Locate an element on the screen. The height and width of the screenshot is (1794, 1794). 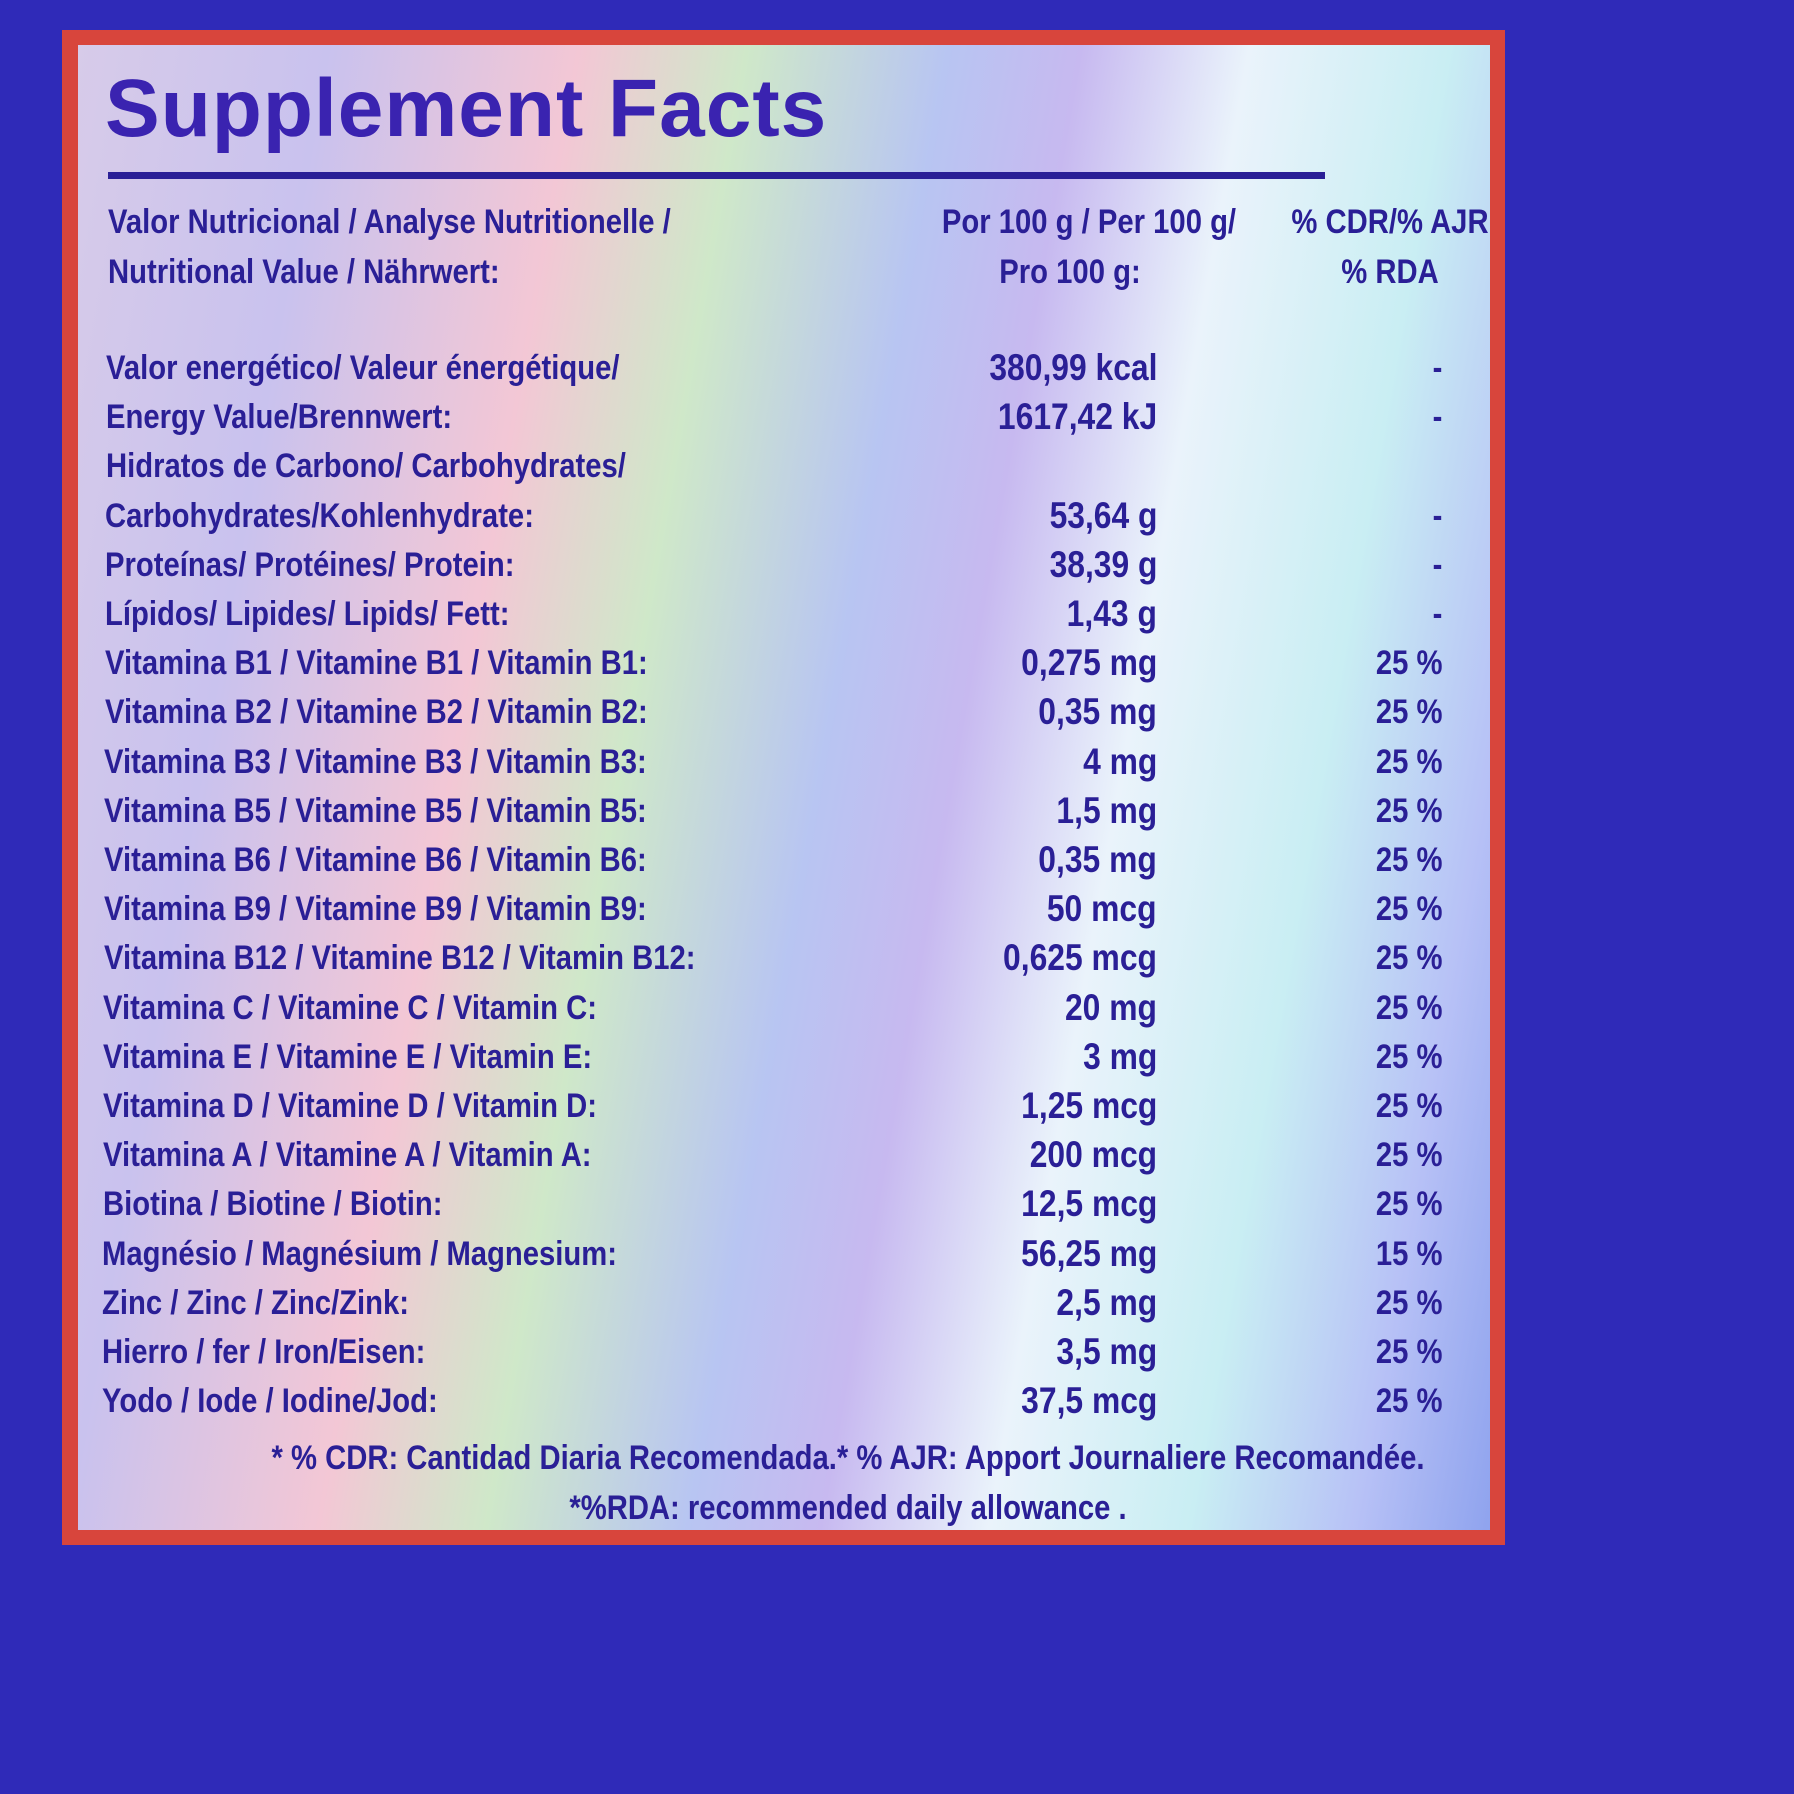
nutrient-label: Zinc / Zinc / Zinc/Zink: is located at coordinates (256, 1302).